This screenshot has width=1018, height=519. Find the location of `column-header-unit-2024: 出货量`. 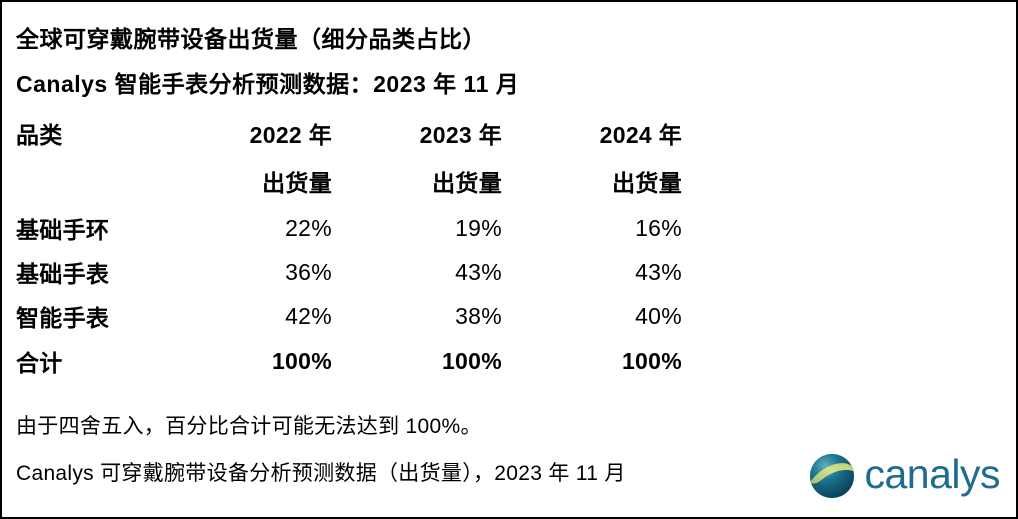

column-header-unit-2024: 出货量 is located at coordinates (647, 183).